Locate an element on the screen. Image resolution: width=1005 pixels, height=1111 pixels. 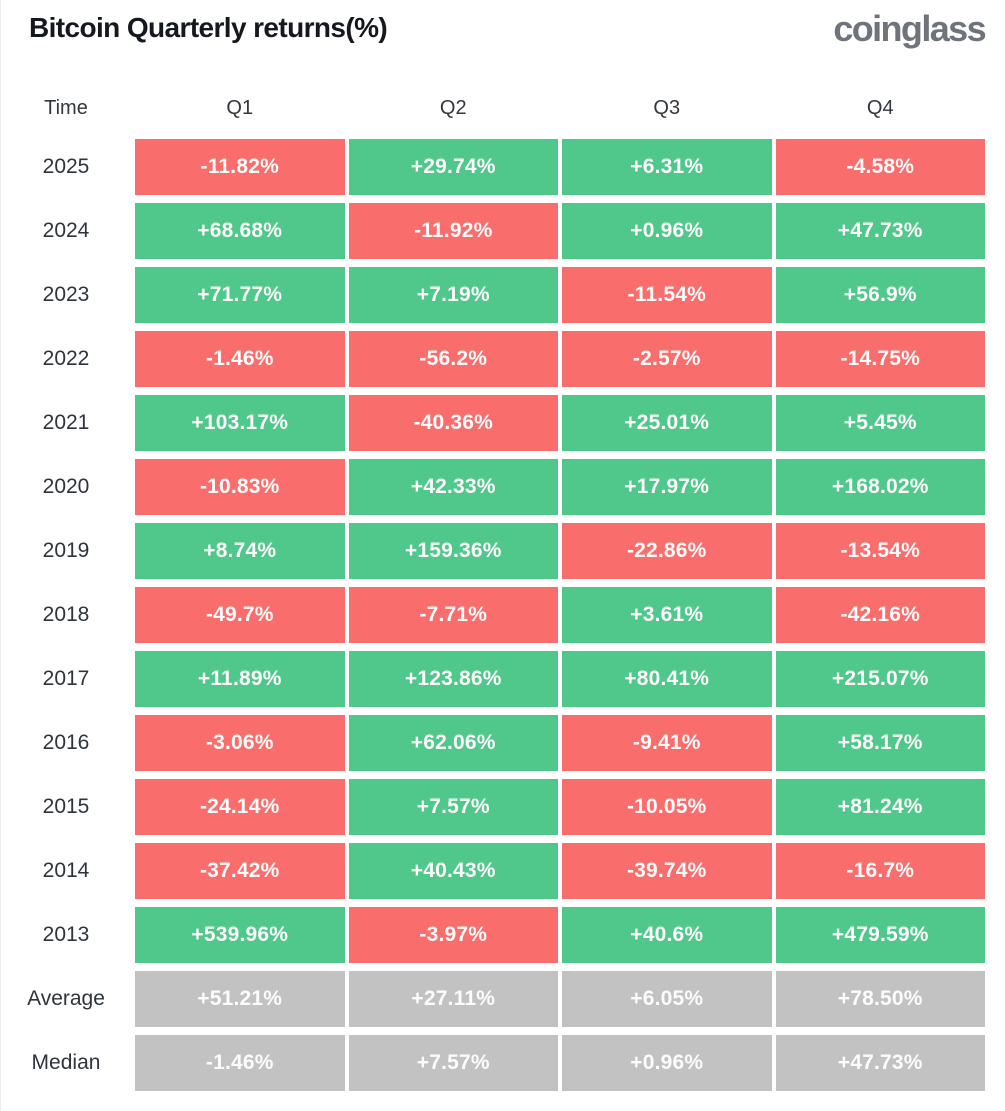
column-header-q1: Q1 is located at coordinates (240, 107).